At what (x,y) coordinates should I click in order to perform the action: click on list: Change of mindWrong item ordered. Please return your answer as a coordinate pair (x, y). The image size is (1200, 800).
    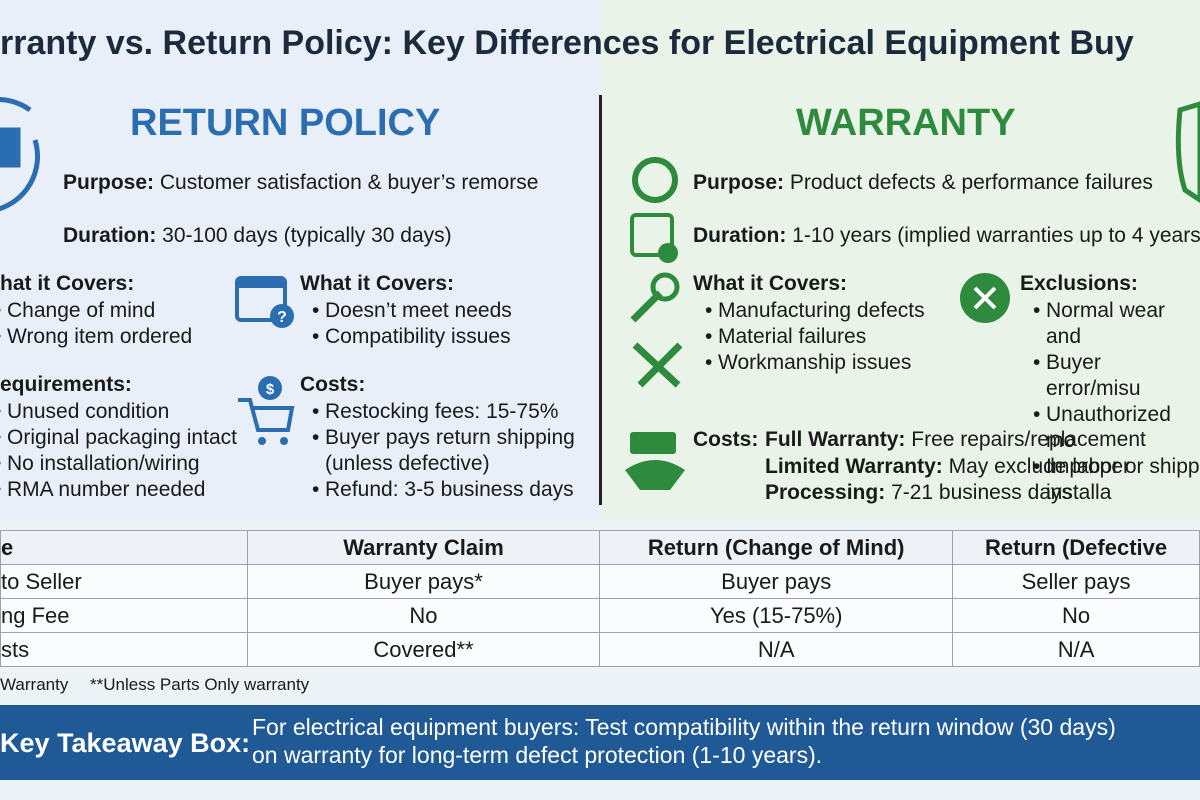
    Looking at the image, I should click on (96, 324).